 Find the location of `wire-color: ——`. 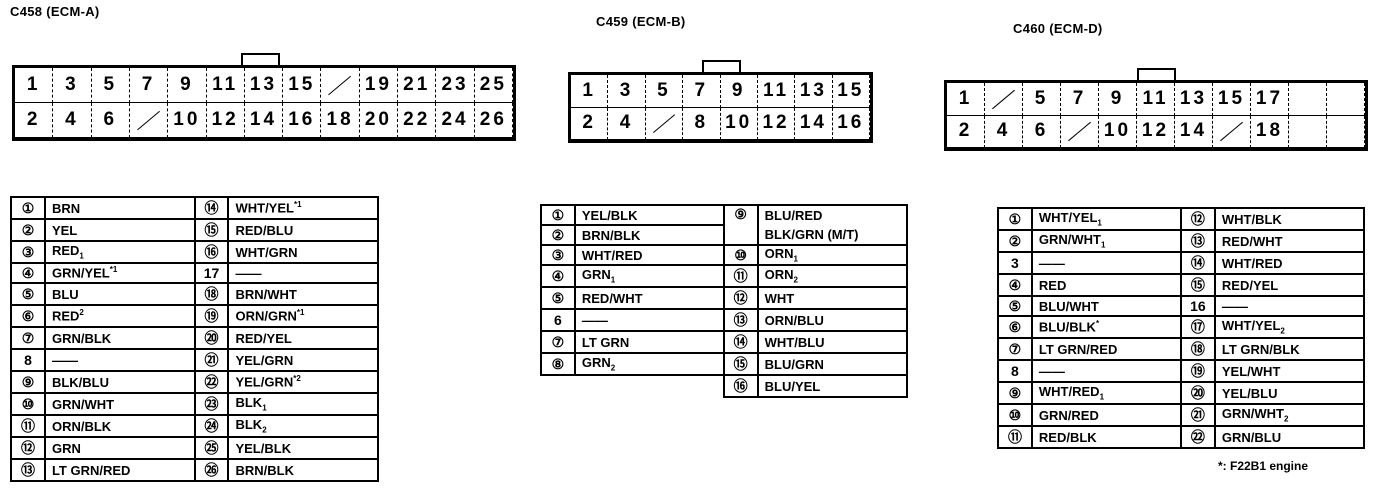

wire-color: —— is located at coordinates (303, 273).